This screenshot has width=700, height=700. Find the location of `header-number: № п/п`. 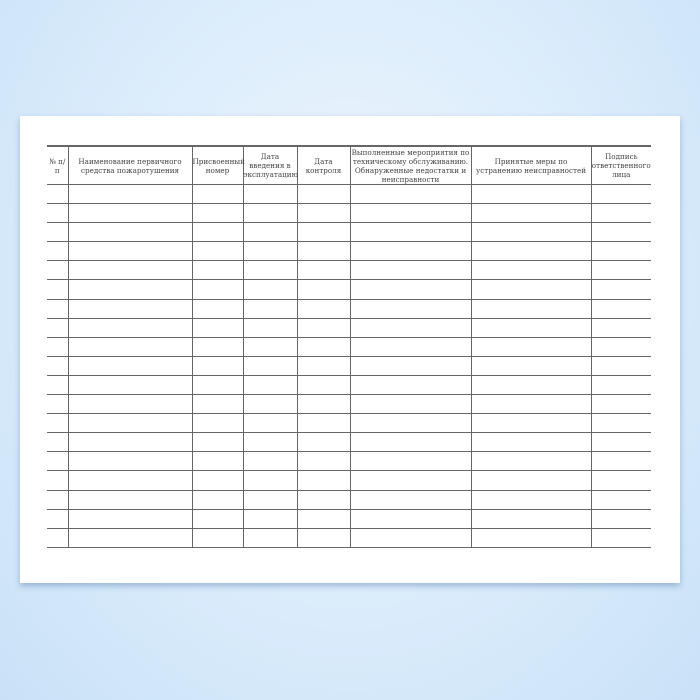

header-number: № п/п is located at coordinates (57, 165).